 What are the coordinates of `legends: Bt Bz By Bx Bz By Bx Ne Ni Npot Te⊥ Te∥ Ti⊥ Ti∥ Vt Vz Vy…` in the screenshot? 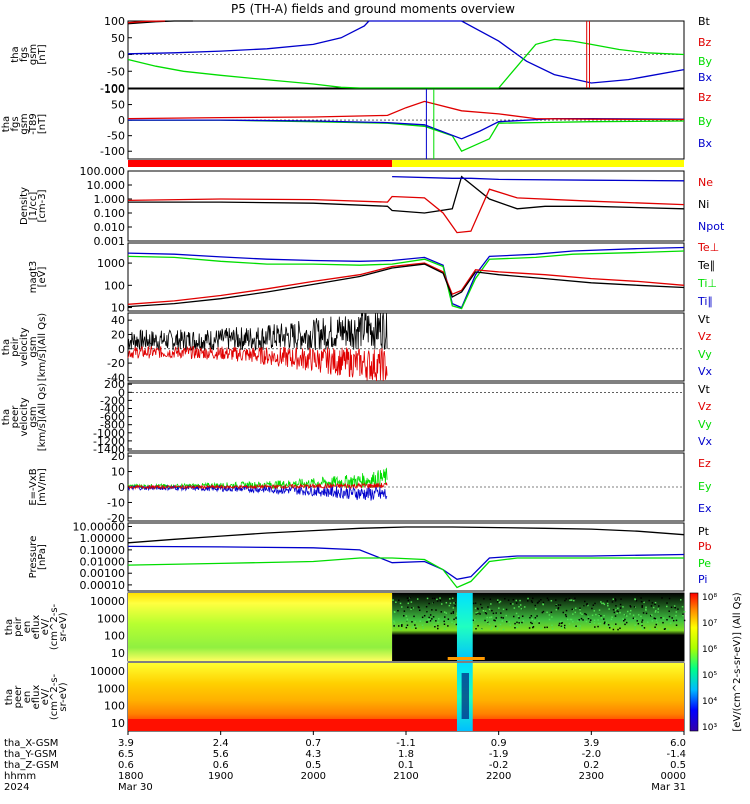 It's located at (711, 300).